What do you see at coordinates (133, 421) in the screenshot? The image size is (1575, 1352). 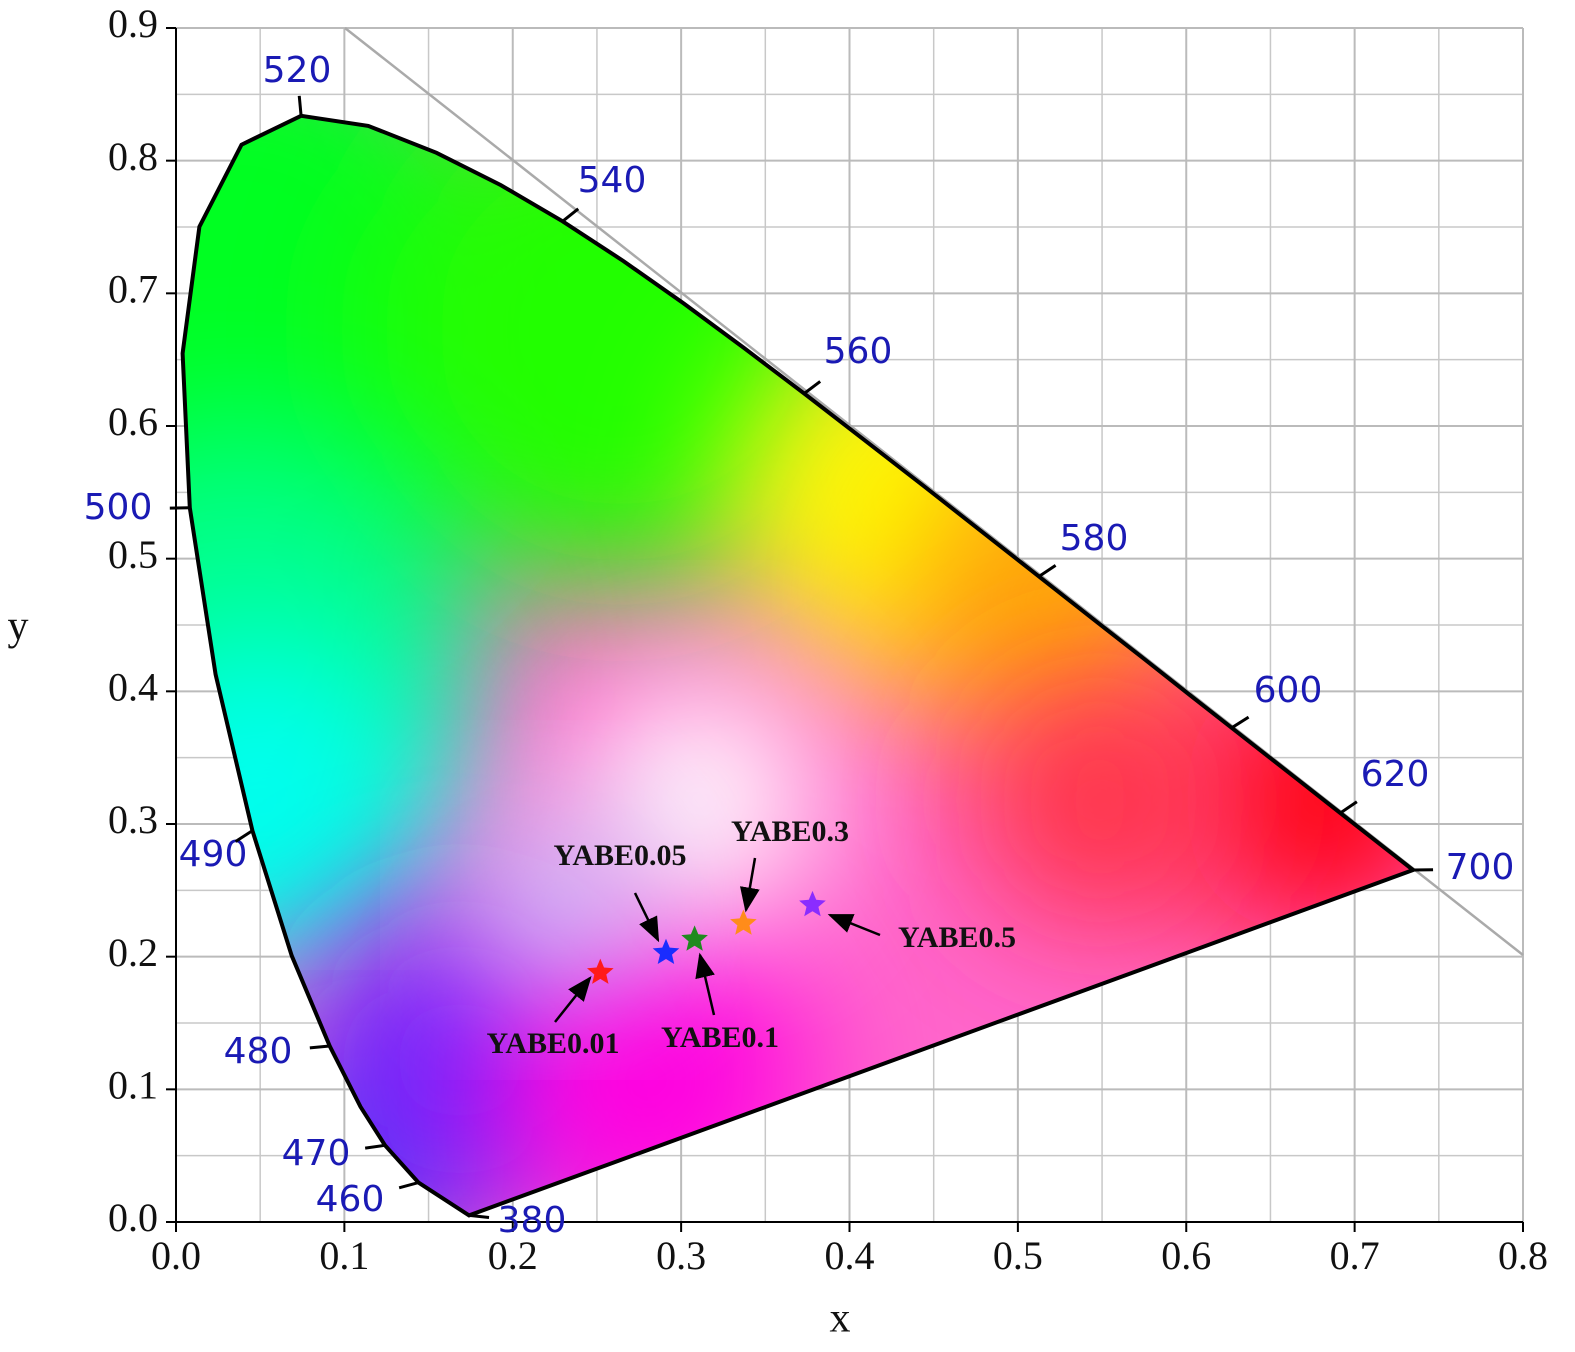 I see `y-tick-label: 0.6` at bounding box center [133, 421].